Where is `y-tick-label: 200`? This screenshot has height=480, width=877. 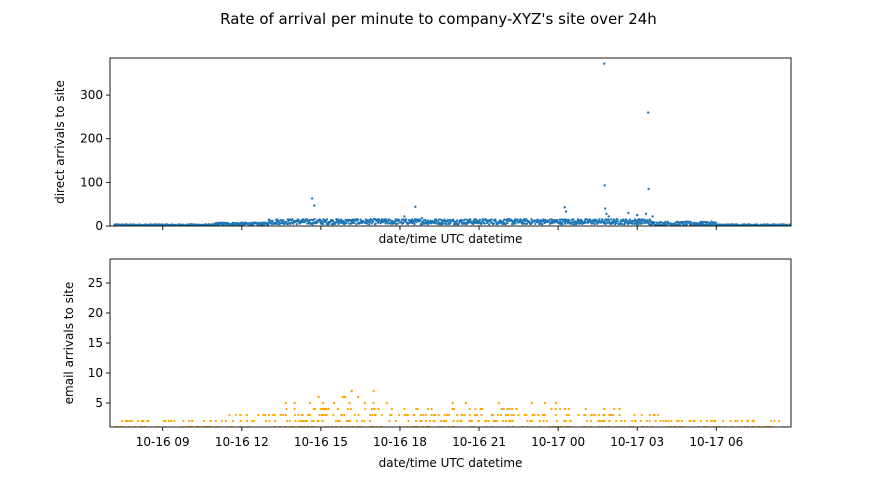 y-tick-label: 200 is located at coordinates (91, 139).